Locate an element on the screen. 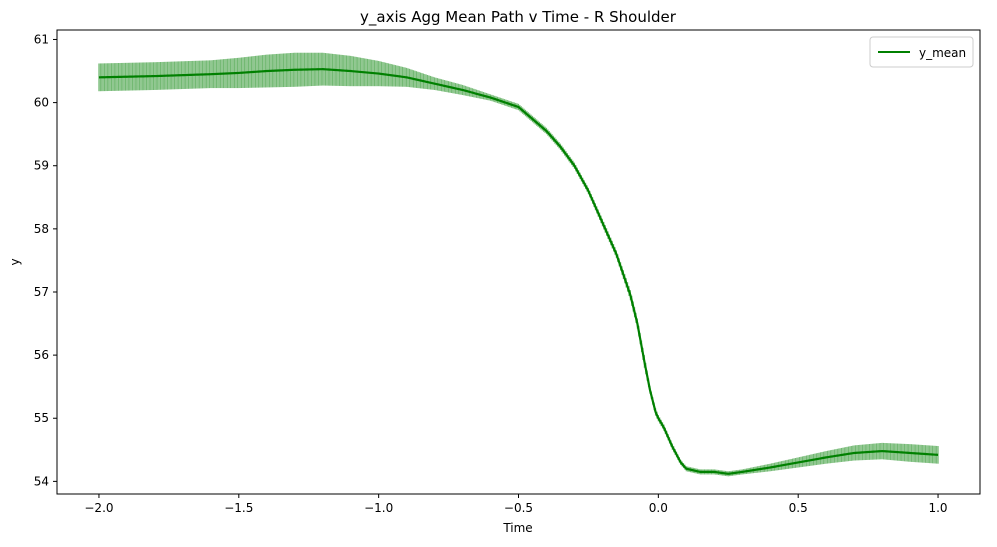 The height and width of the screenshot is (547, 997). y-axis: 54 55 56 57 58 59 60 61 is located at coordinates (45, 260).